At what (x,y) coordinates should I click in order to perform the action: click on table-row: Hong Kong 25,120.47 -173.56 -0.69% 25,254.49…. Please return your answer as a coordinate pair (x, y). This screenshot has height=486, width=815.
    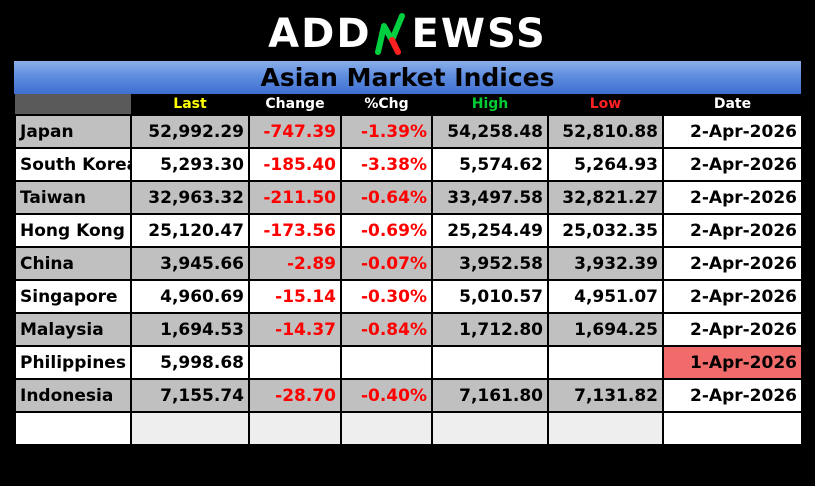
    Looking at the image, I should click on (408, 230).